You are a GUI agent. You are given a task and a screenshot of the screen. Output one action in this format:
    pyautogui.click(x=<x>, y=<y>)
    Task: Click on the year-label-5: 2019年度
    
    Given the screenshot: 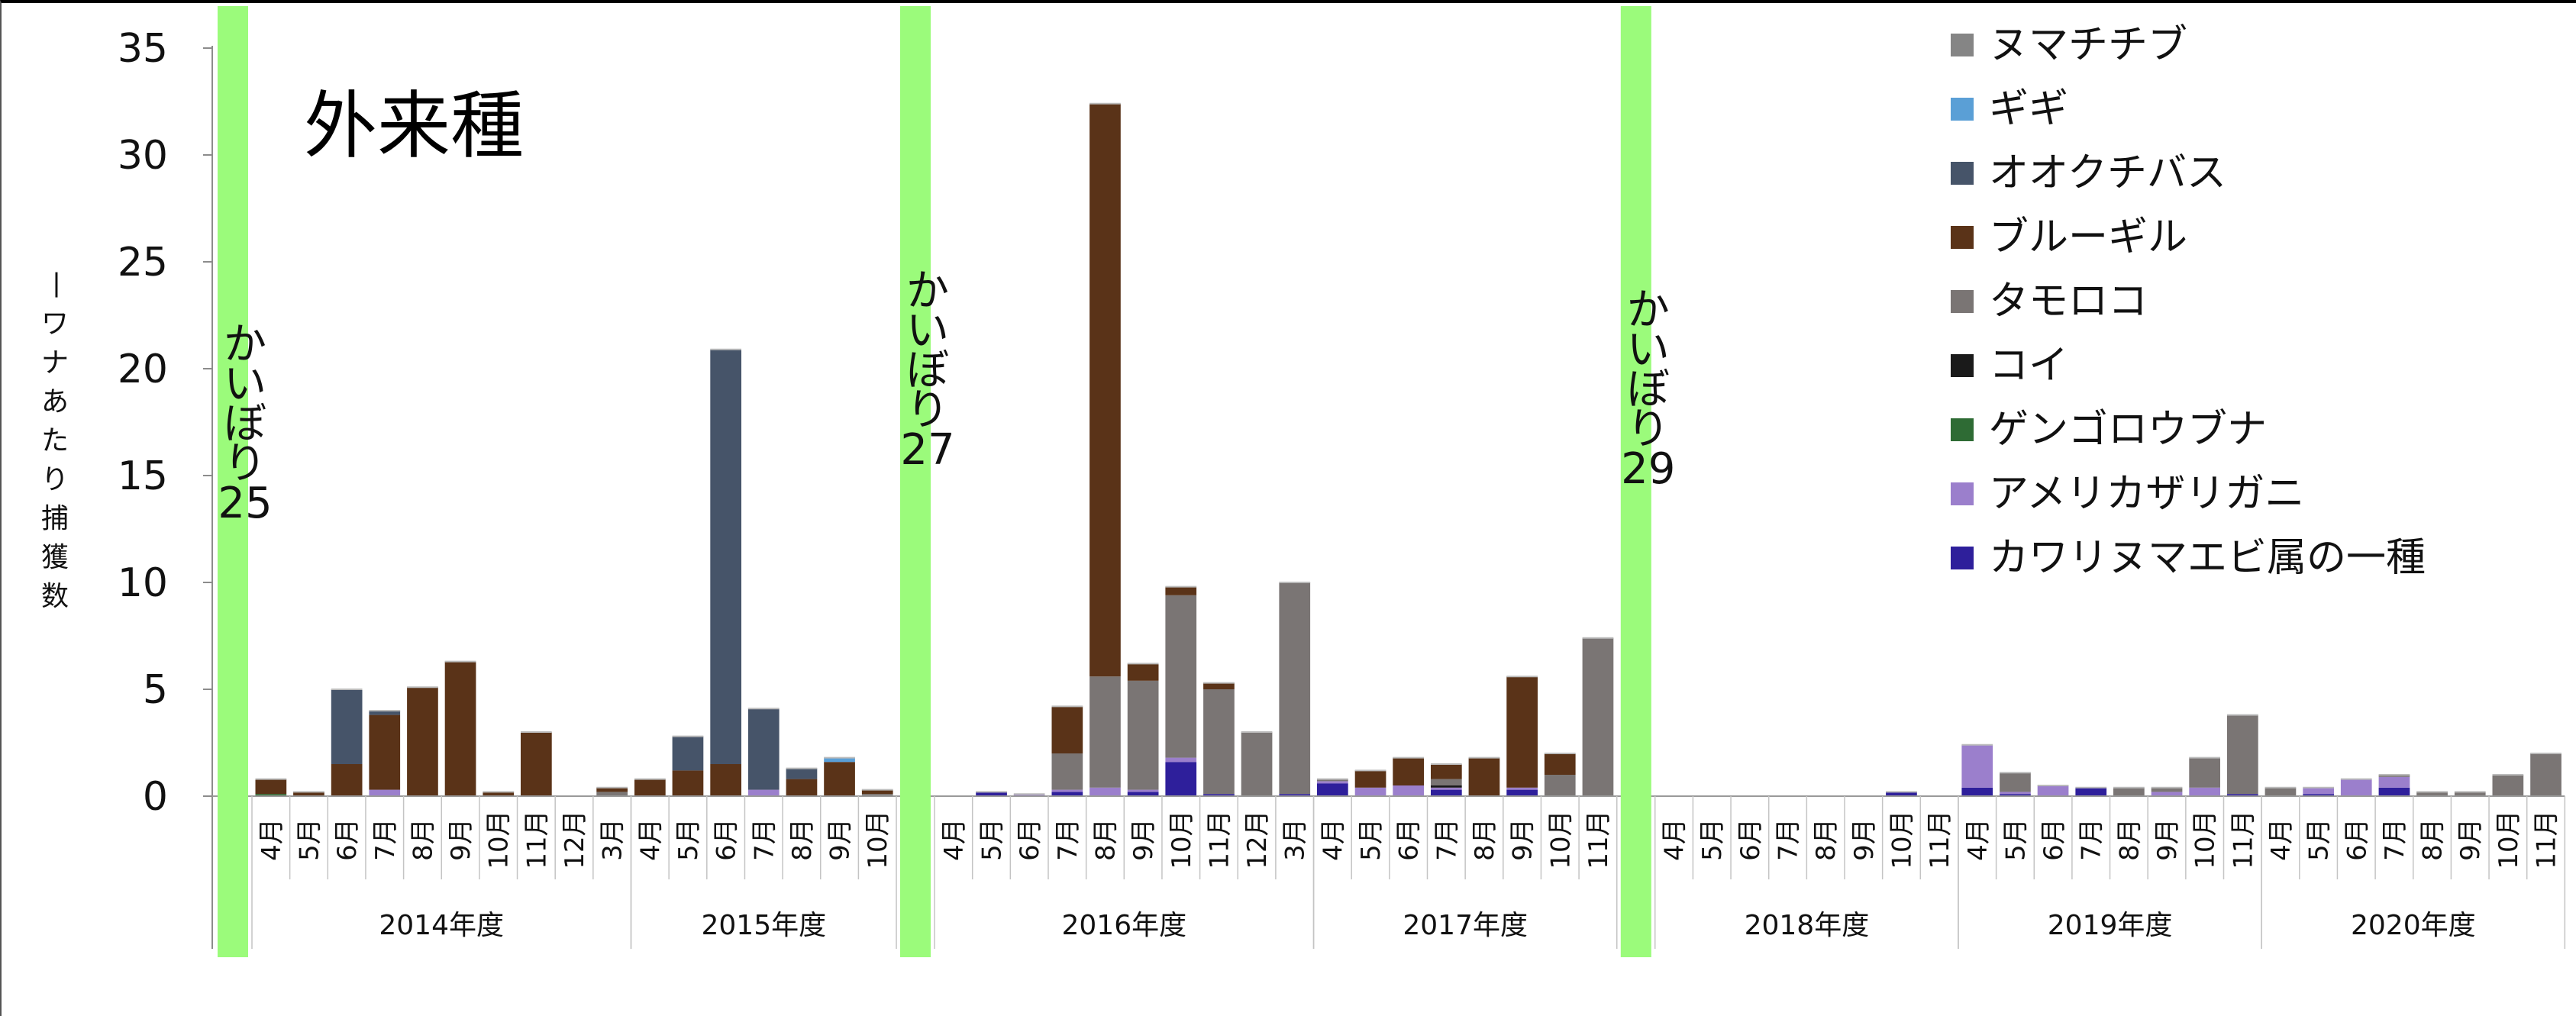 What is the action you would take?
    pyautogui.click(x=2110, y=925)
    